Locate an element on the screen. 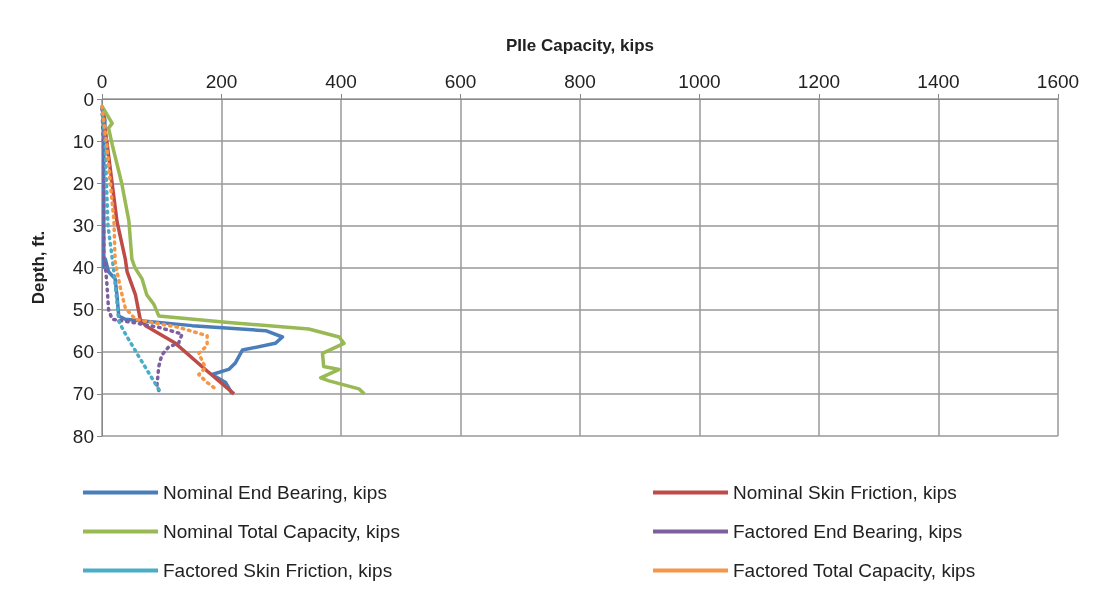 The width and height of the screenshot is (1099, 605). legend-label: Factored End Bearing, kips is located at coordinates (848, 531).